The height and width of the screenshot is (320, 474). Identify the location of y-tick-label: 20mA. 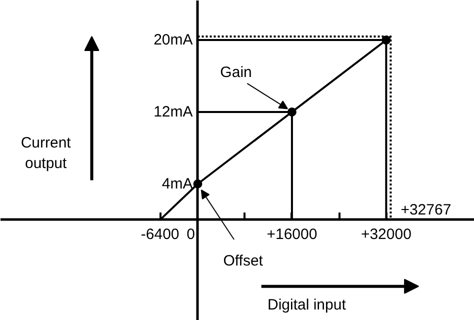
(173, 40).